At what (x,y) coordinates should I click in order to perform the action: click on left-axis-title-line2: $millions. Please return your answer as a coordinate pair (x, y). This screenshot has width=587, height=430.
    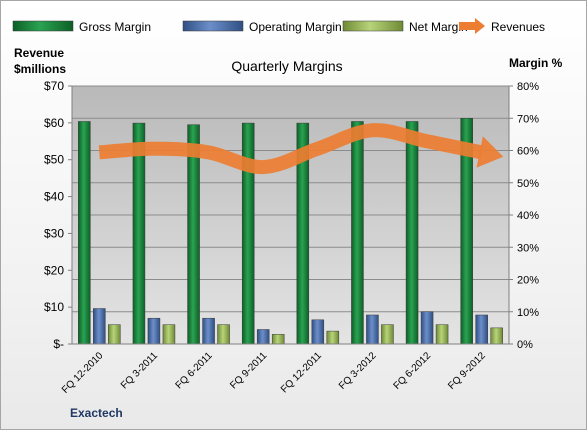
    Looking at the image, I should click on (40, 69).